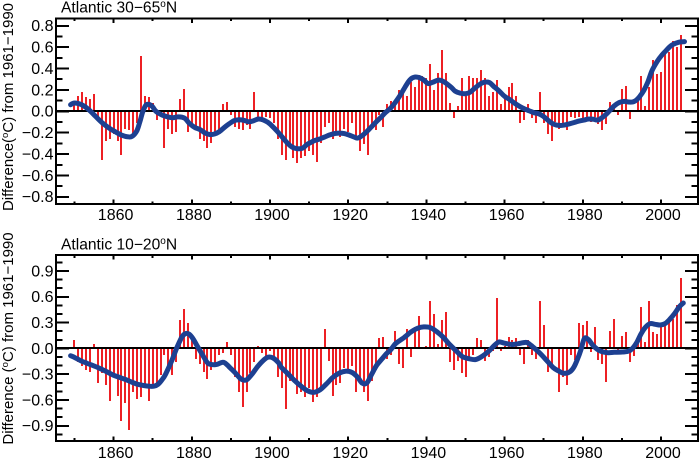  What do you see at coordinates (119, 245) in the screenshot?
I see `svg-text: Atlantic 10−20oN` at bounding box center [119, 245].